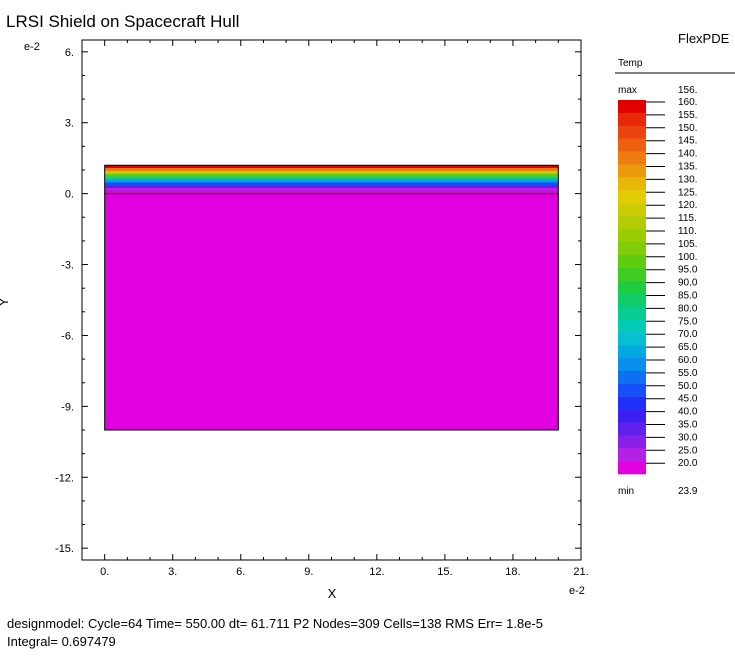  I want to click on x-exponent-label: e-2, so click(577, 591).